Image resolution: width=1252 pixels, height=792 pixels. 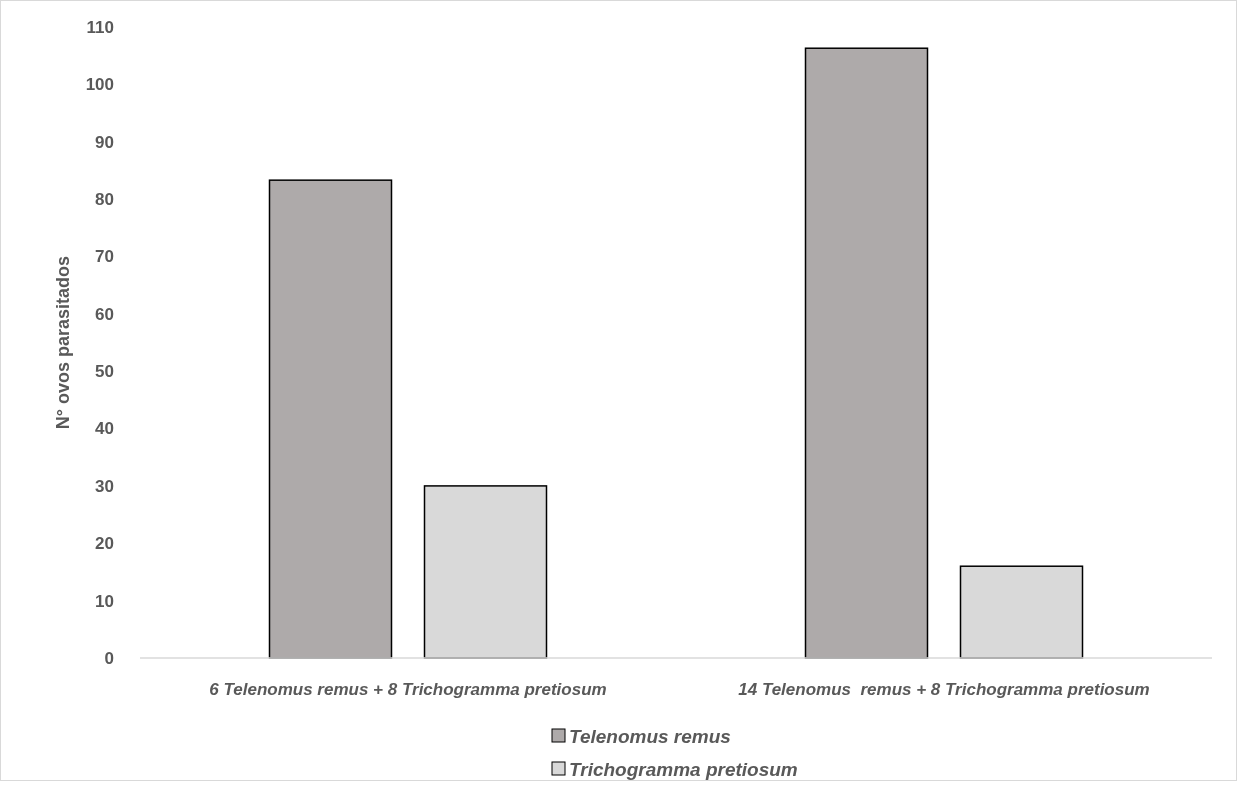 I want to click on y-tick-label: 0, so click(x=109, y=658).